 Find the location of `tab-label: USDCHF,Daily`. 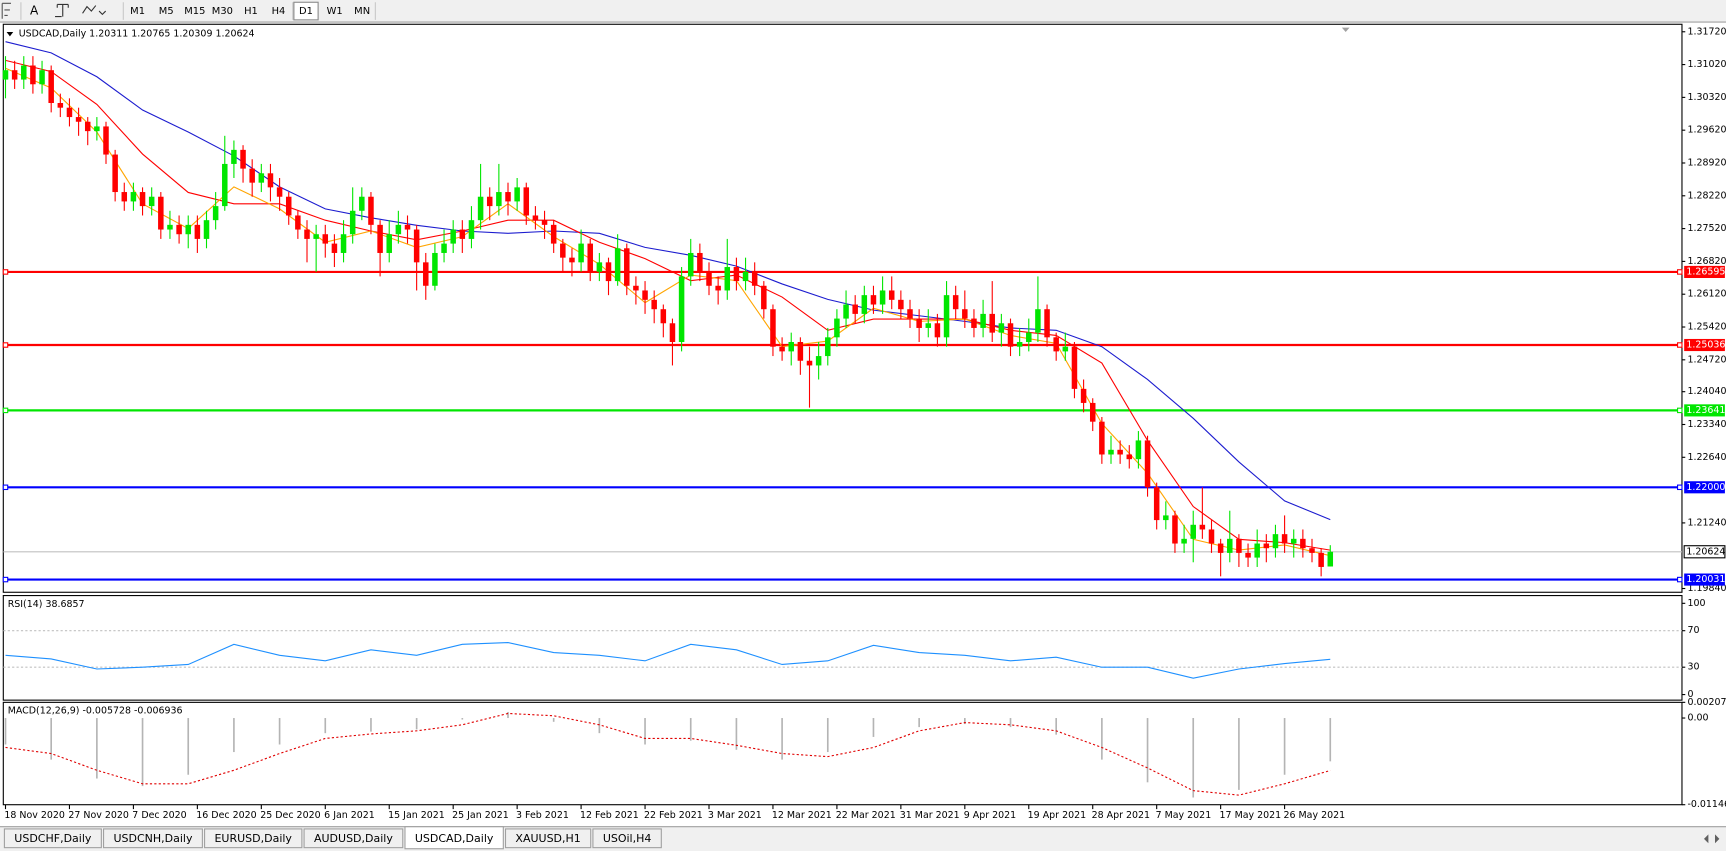

tab-label: USDCHF,Daily is located at coordinates (53, 838).